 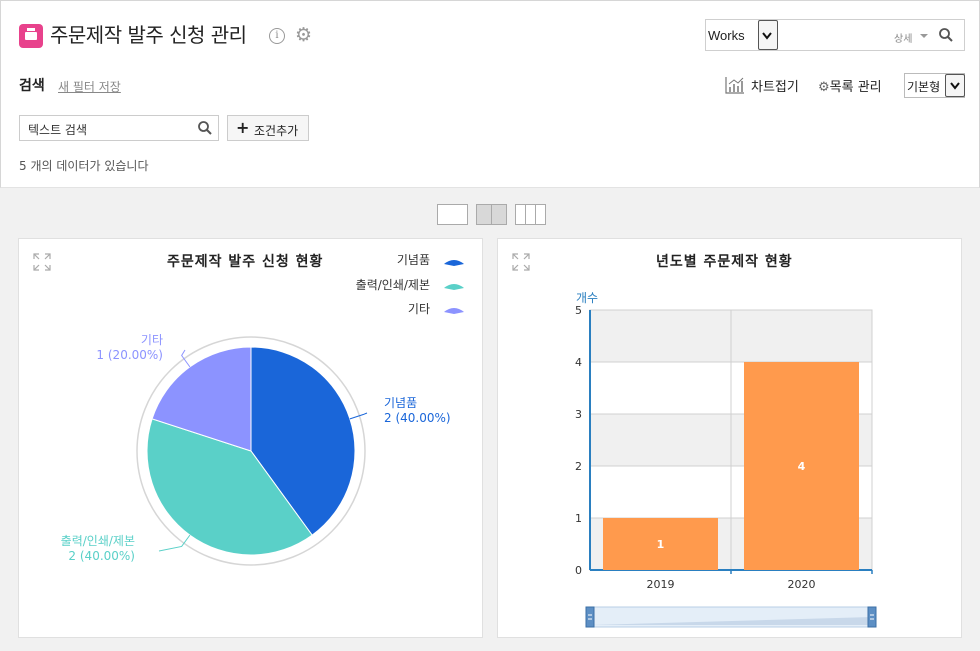 I want to click on global-search-box: Works 상세, so click(x=835, y=35).